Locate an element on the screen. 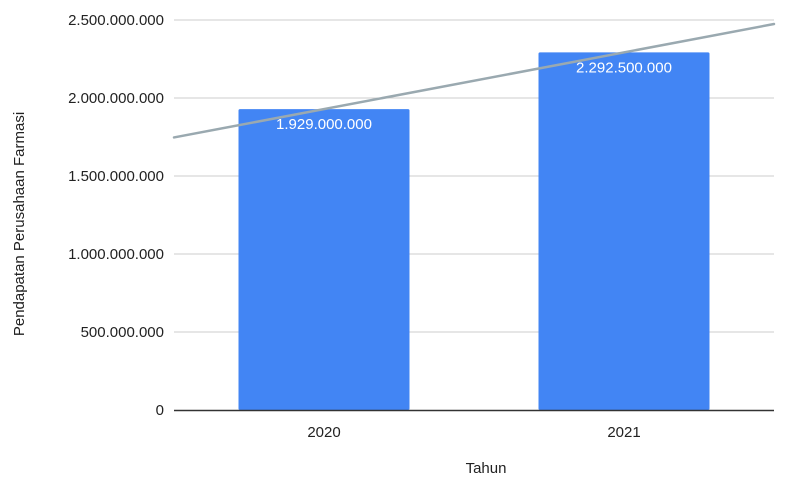 The width and height of the screenshot is (788, 477). x-tick-label: 2021 is located at coordinates (623, 432).